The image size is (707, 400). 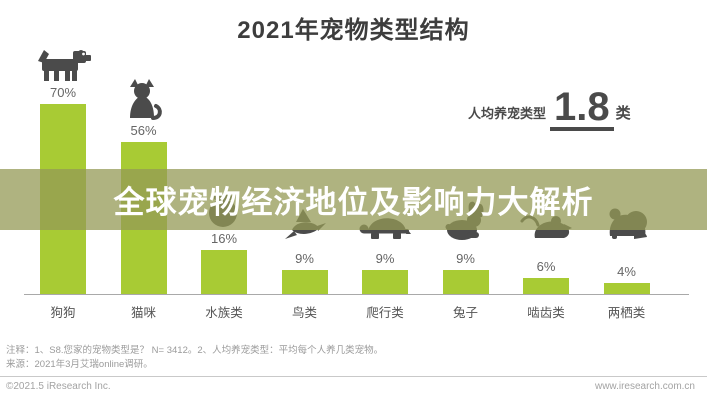 I want to click on stat-label: 人均养宠类型, so click(x=507, y=113).